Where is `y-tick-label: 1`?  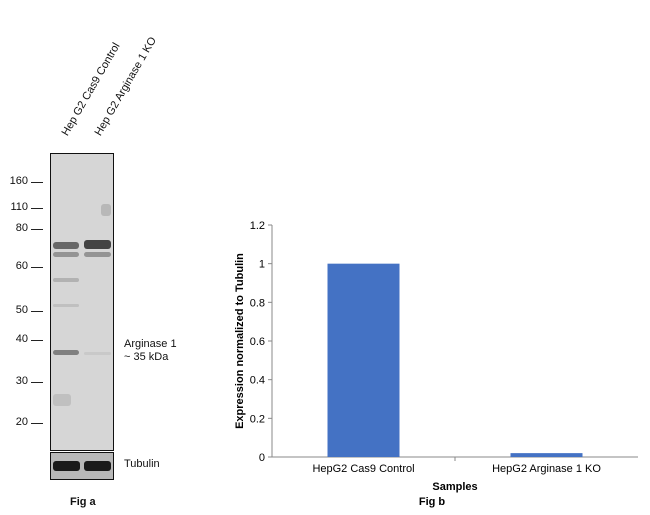 y-tick-label: 1 is located at coordinates (262, 265).